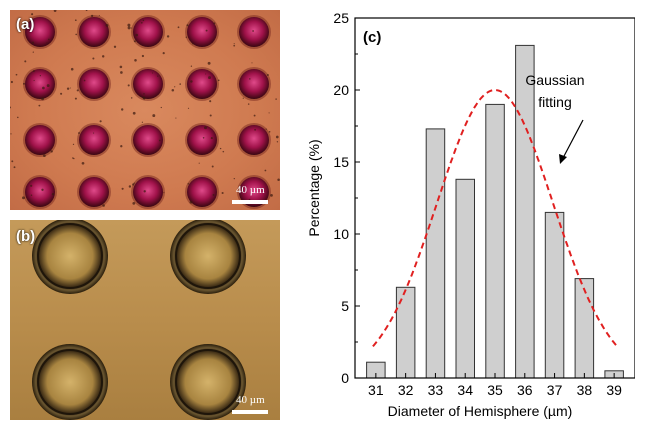 This screenshot has width=647, height=425. What do you see at coordinates (26, 236) in the screenshot?
I see `panel-label-b: (b)` at bounding box center [26, 236].